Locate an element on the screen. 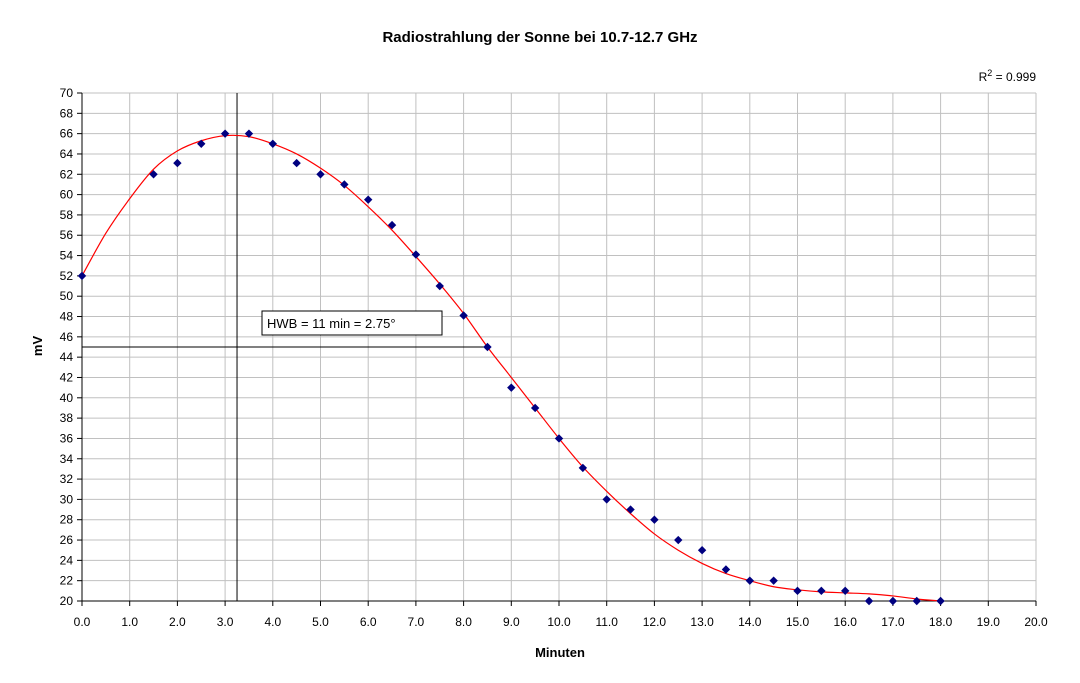 The image size is (1080, 683). y-tick-label: 46 is located at coordinates (67, 337).